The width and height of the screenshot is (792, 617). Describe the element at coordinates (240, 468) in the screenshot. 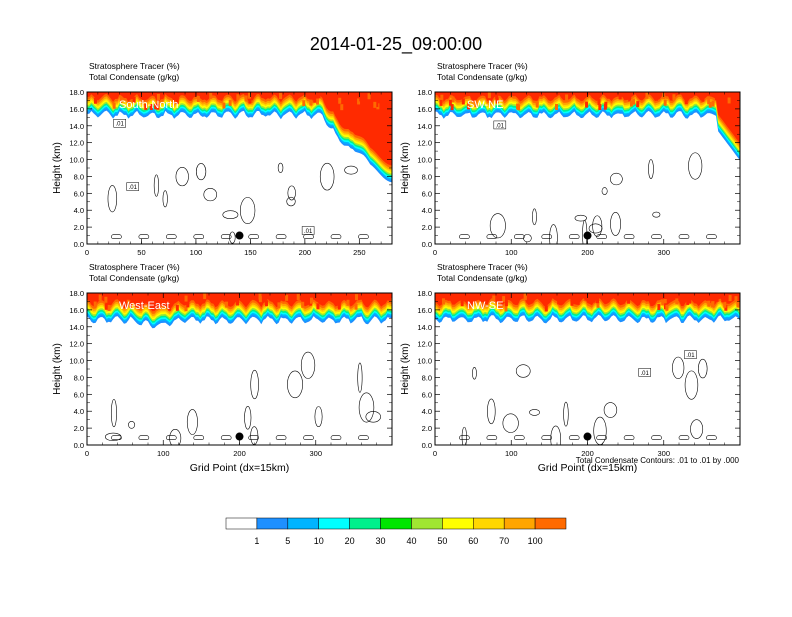

I see `x-axis-label: Grid Point (dx=15km)` at that location.